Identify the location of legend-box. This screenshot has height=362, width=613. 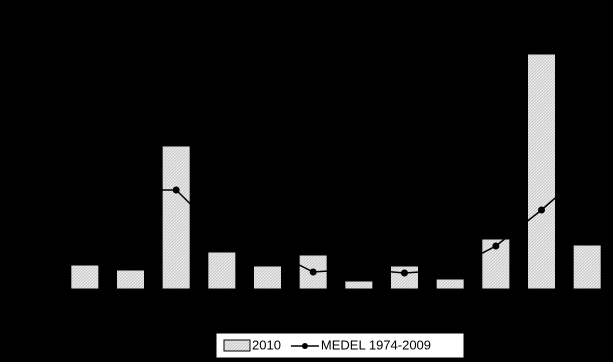
(340, 345).